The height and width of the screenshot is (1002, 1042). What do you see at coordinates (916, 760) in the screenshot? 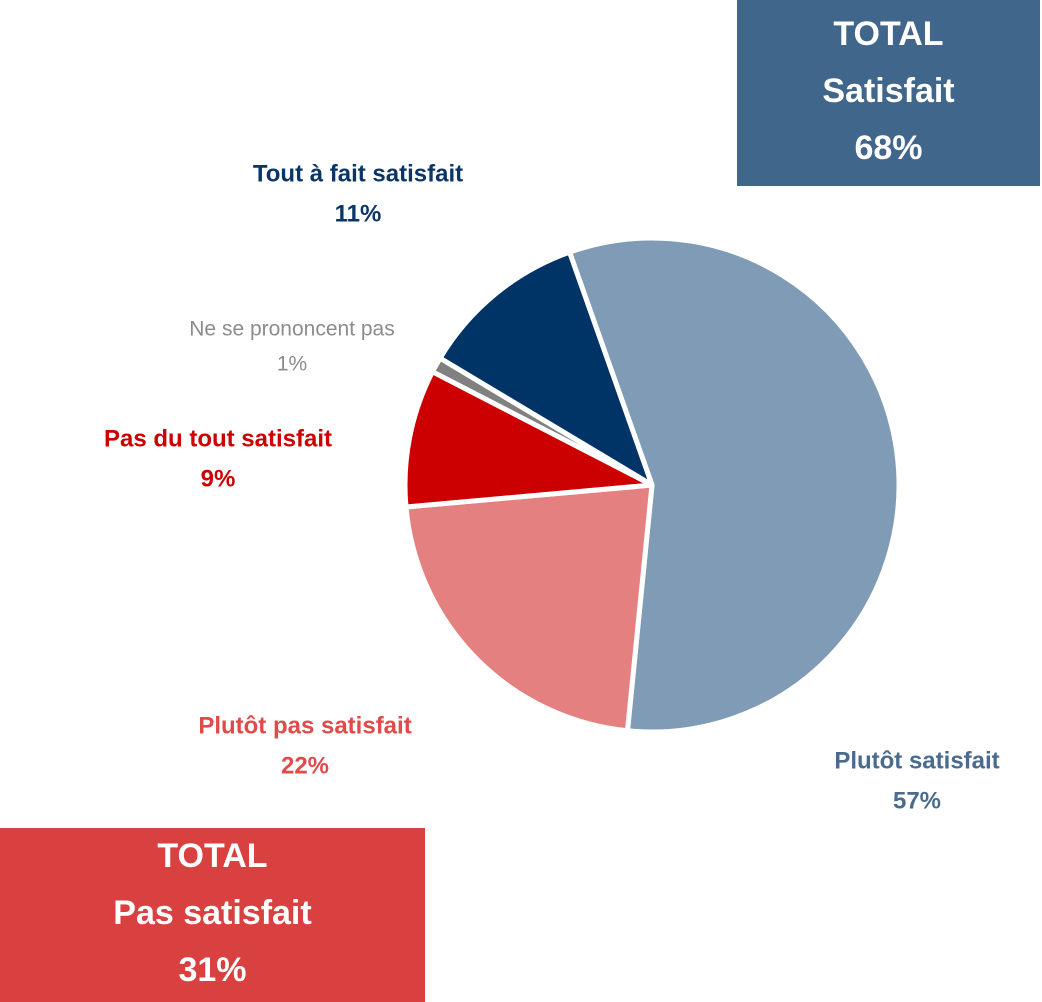
I see `slice-label: Plutôt satisfait` at bounding box center [916, 760].